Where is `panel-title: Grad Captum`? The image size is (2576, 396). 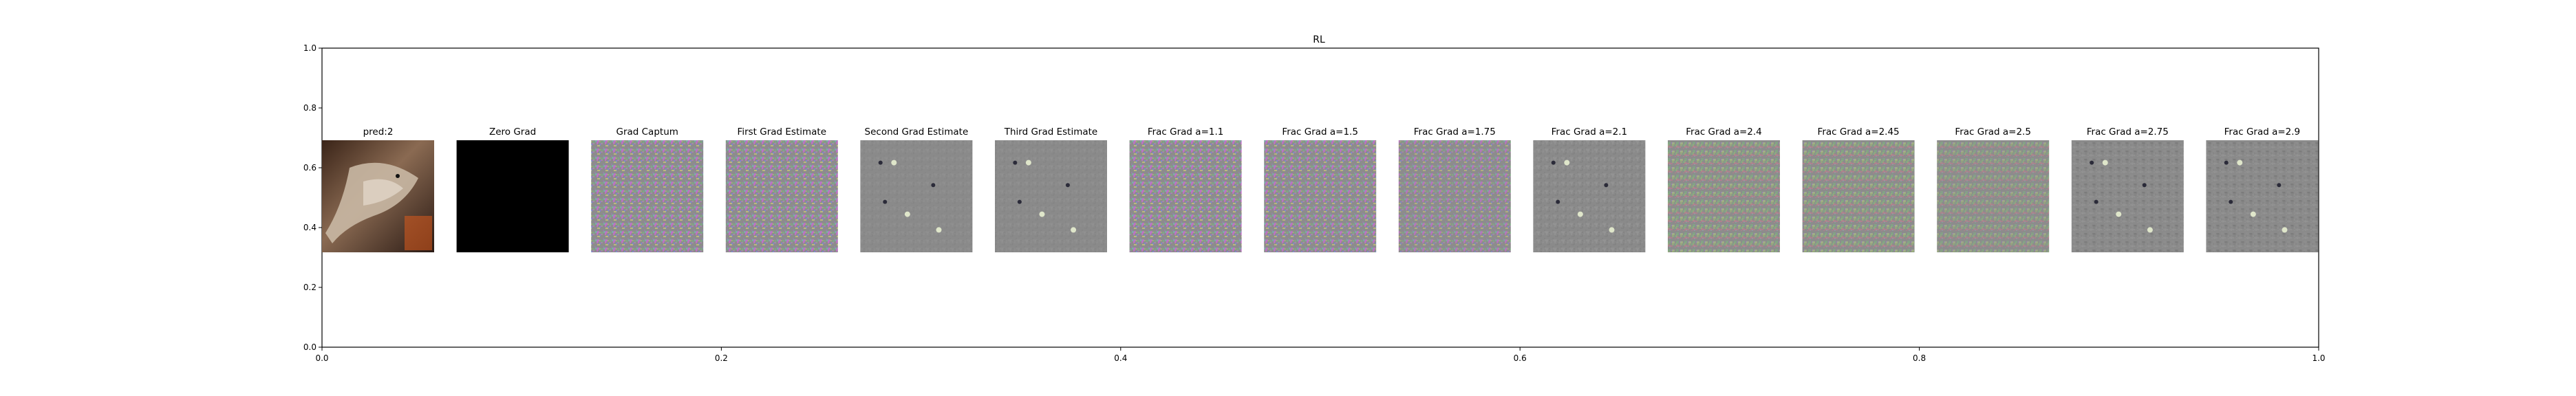 panel-title: Grad Captum is located at coordinates (647, 132).